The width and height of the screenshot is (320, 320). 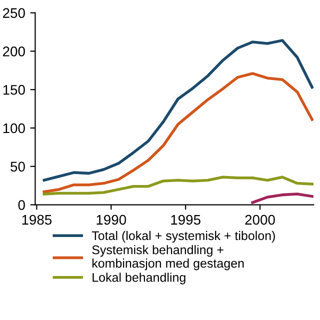 I want to click on x-tick-label: 1985, so click(x=37, y=219).